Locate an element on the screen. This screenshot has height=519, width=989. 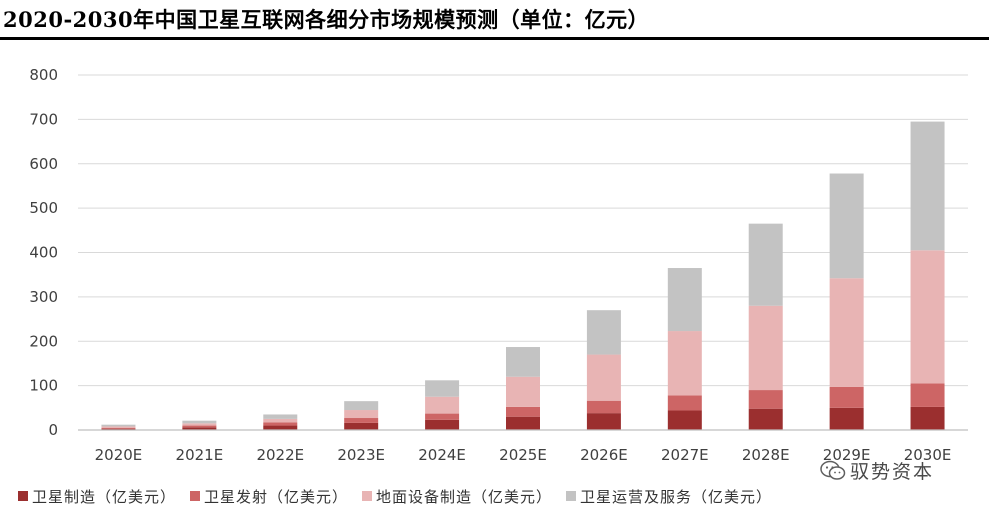
y-tick-label: 400 is located at coordinates (43, 253).